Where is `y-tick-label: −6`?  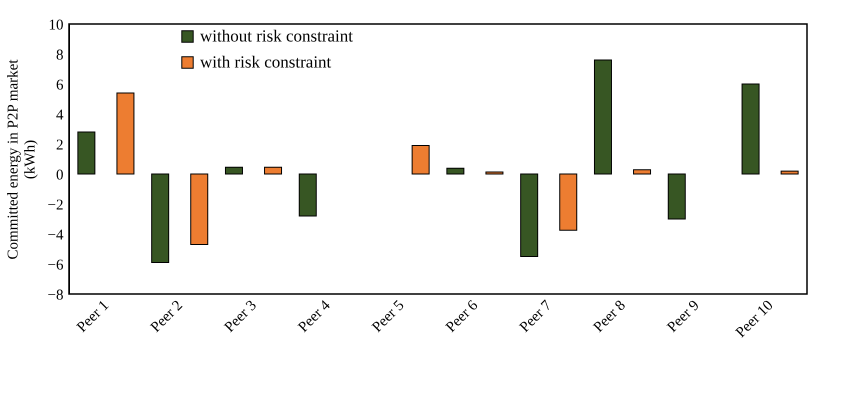 y-tick-label: −6 is located at coordinates (56, 266).